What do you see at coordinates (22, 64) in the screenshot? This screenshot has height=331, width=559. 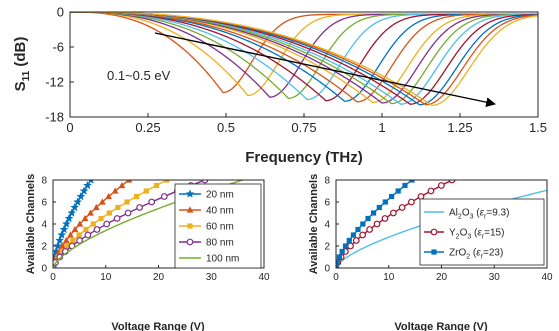 I see `s11-y-axis-label: S11 (dB)` at bounding box center [22, 64].